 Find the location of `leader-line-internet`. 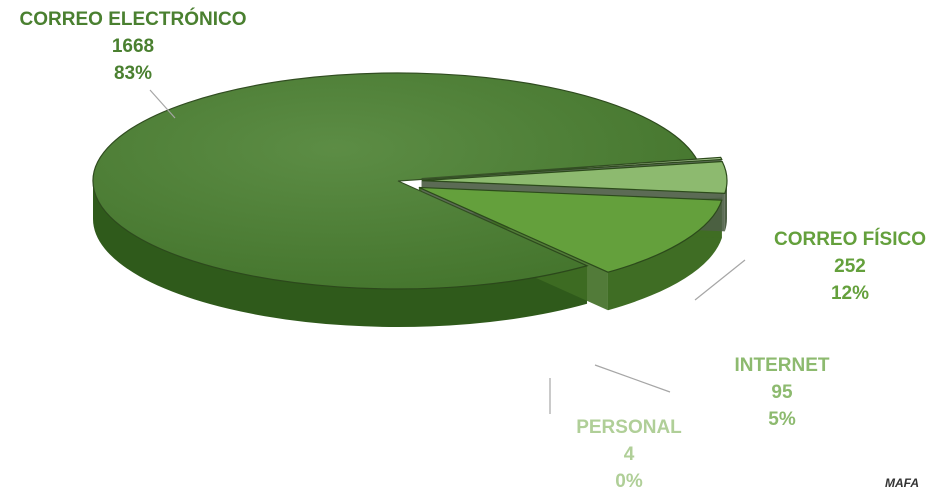

leader-line-internet is located at coordinates (632, 378).